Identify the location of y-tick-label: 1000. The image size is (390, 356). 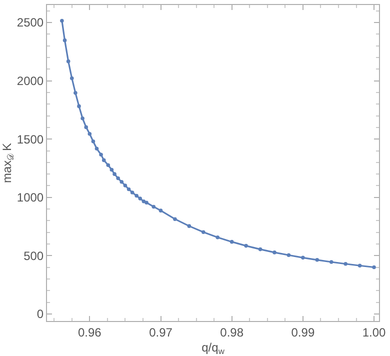
(30, 197).